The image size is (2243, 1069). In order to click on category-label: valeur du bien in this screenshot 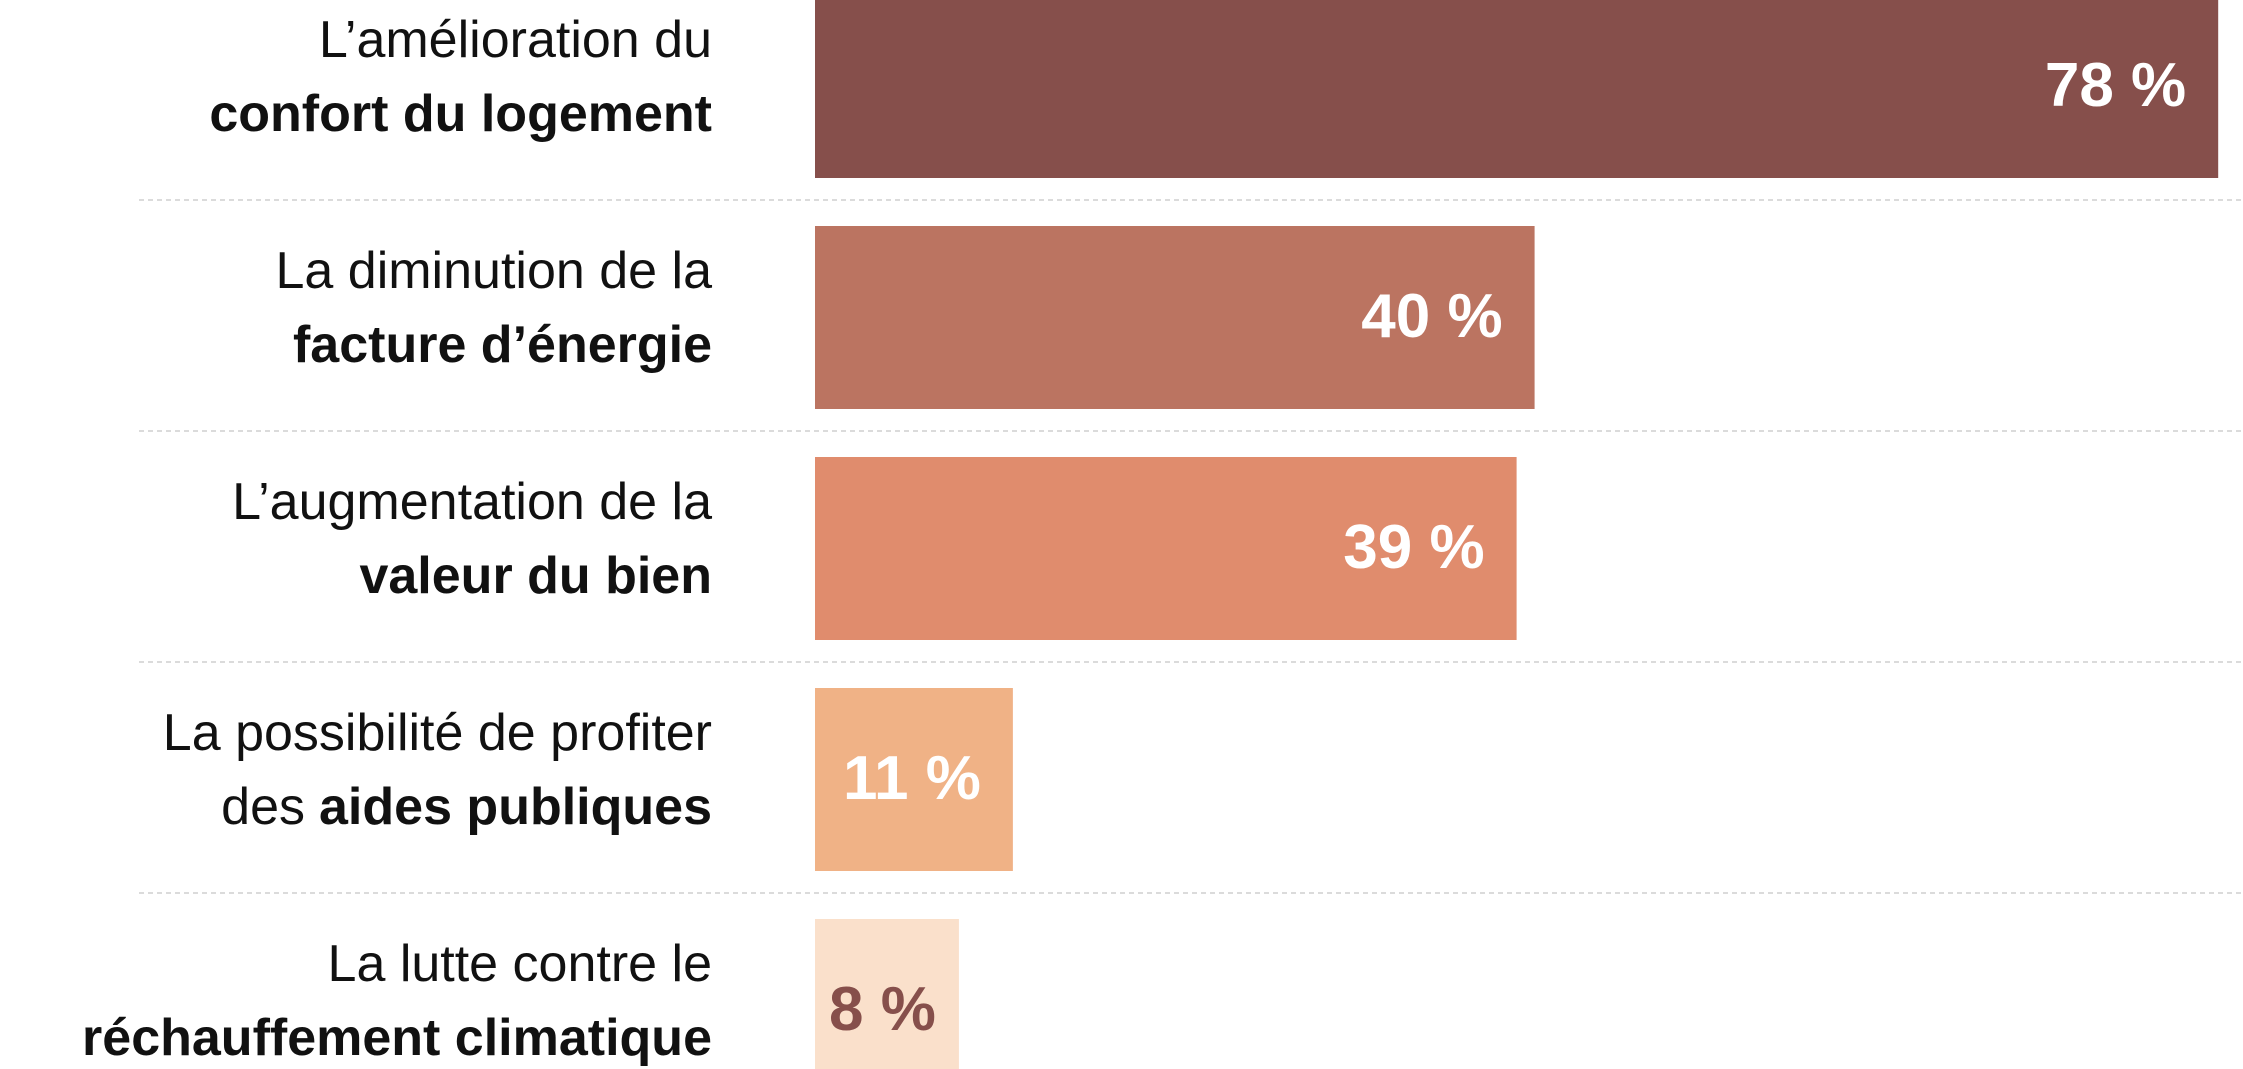, I will do `click(535, 576)`.